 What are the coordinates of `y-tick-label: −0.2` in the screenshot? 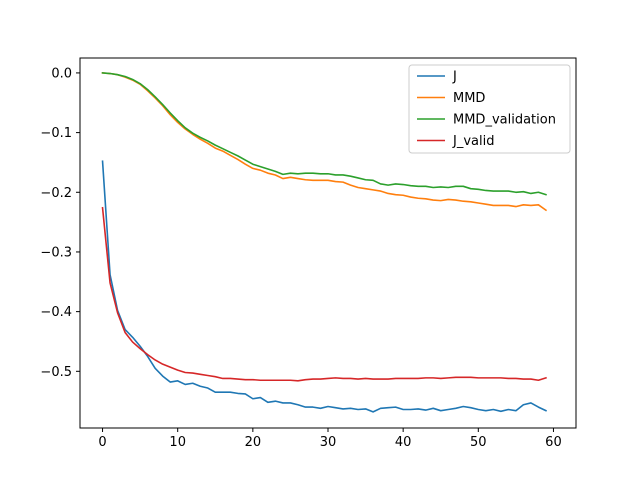 It's located at (56, 193).